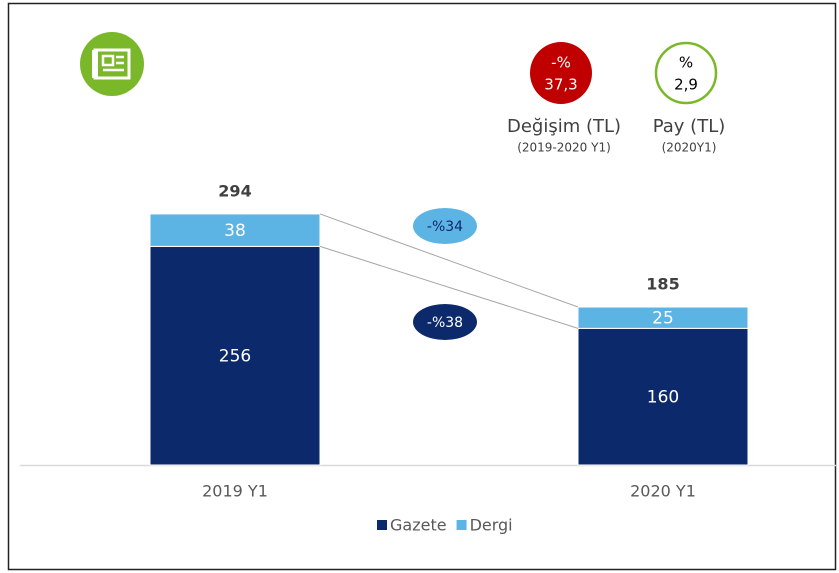  I want to click on data-label: 256, so click(235, 357).